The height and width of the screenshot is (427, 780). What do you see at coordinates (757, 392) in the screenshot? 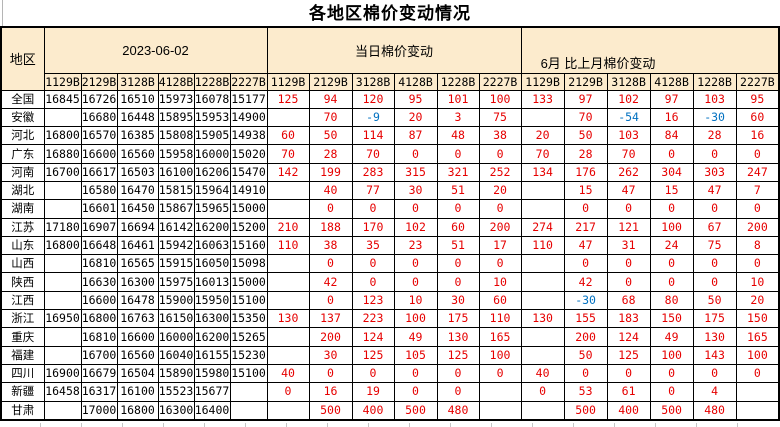
I see `cell-monthly-change` at bounding box center [757, 392].